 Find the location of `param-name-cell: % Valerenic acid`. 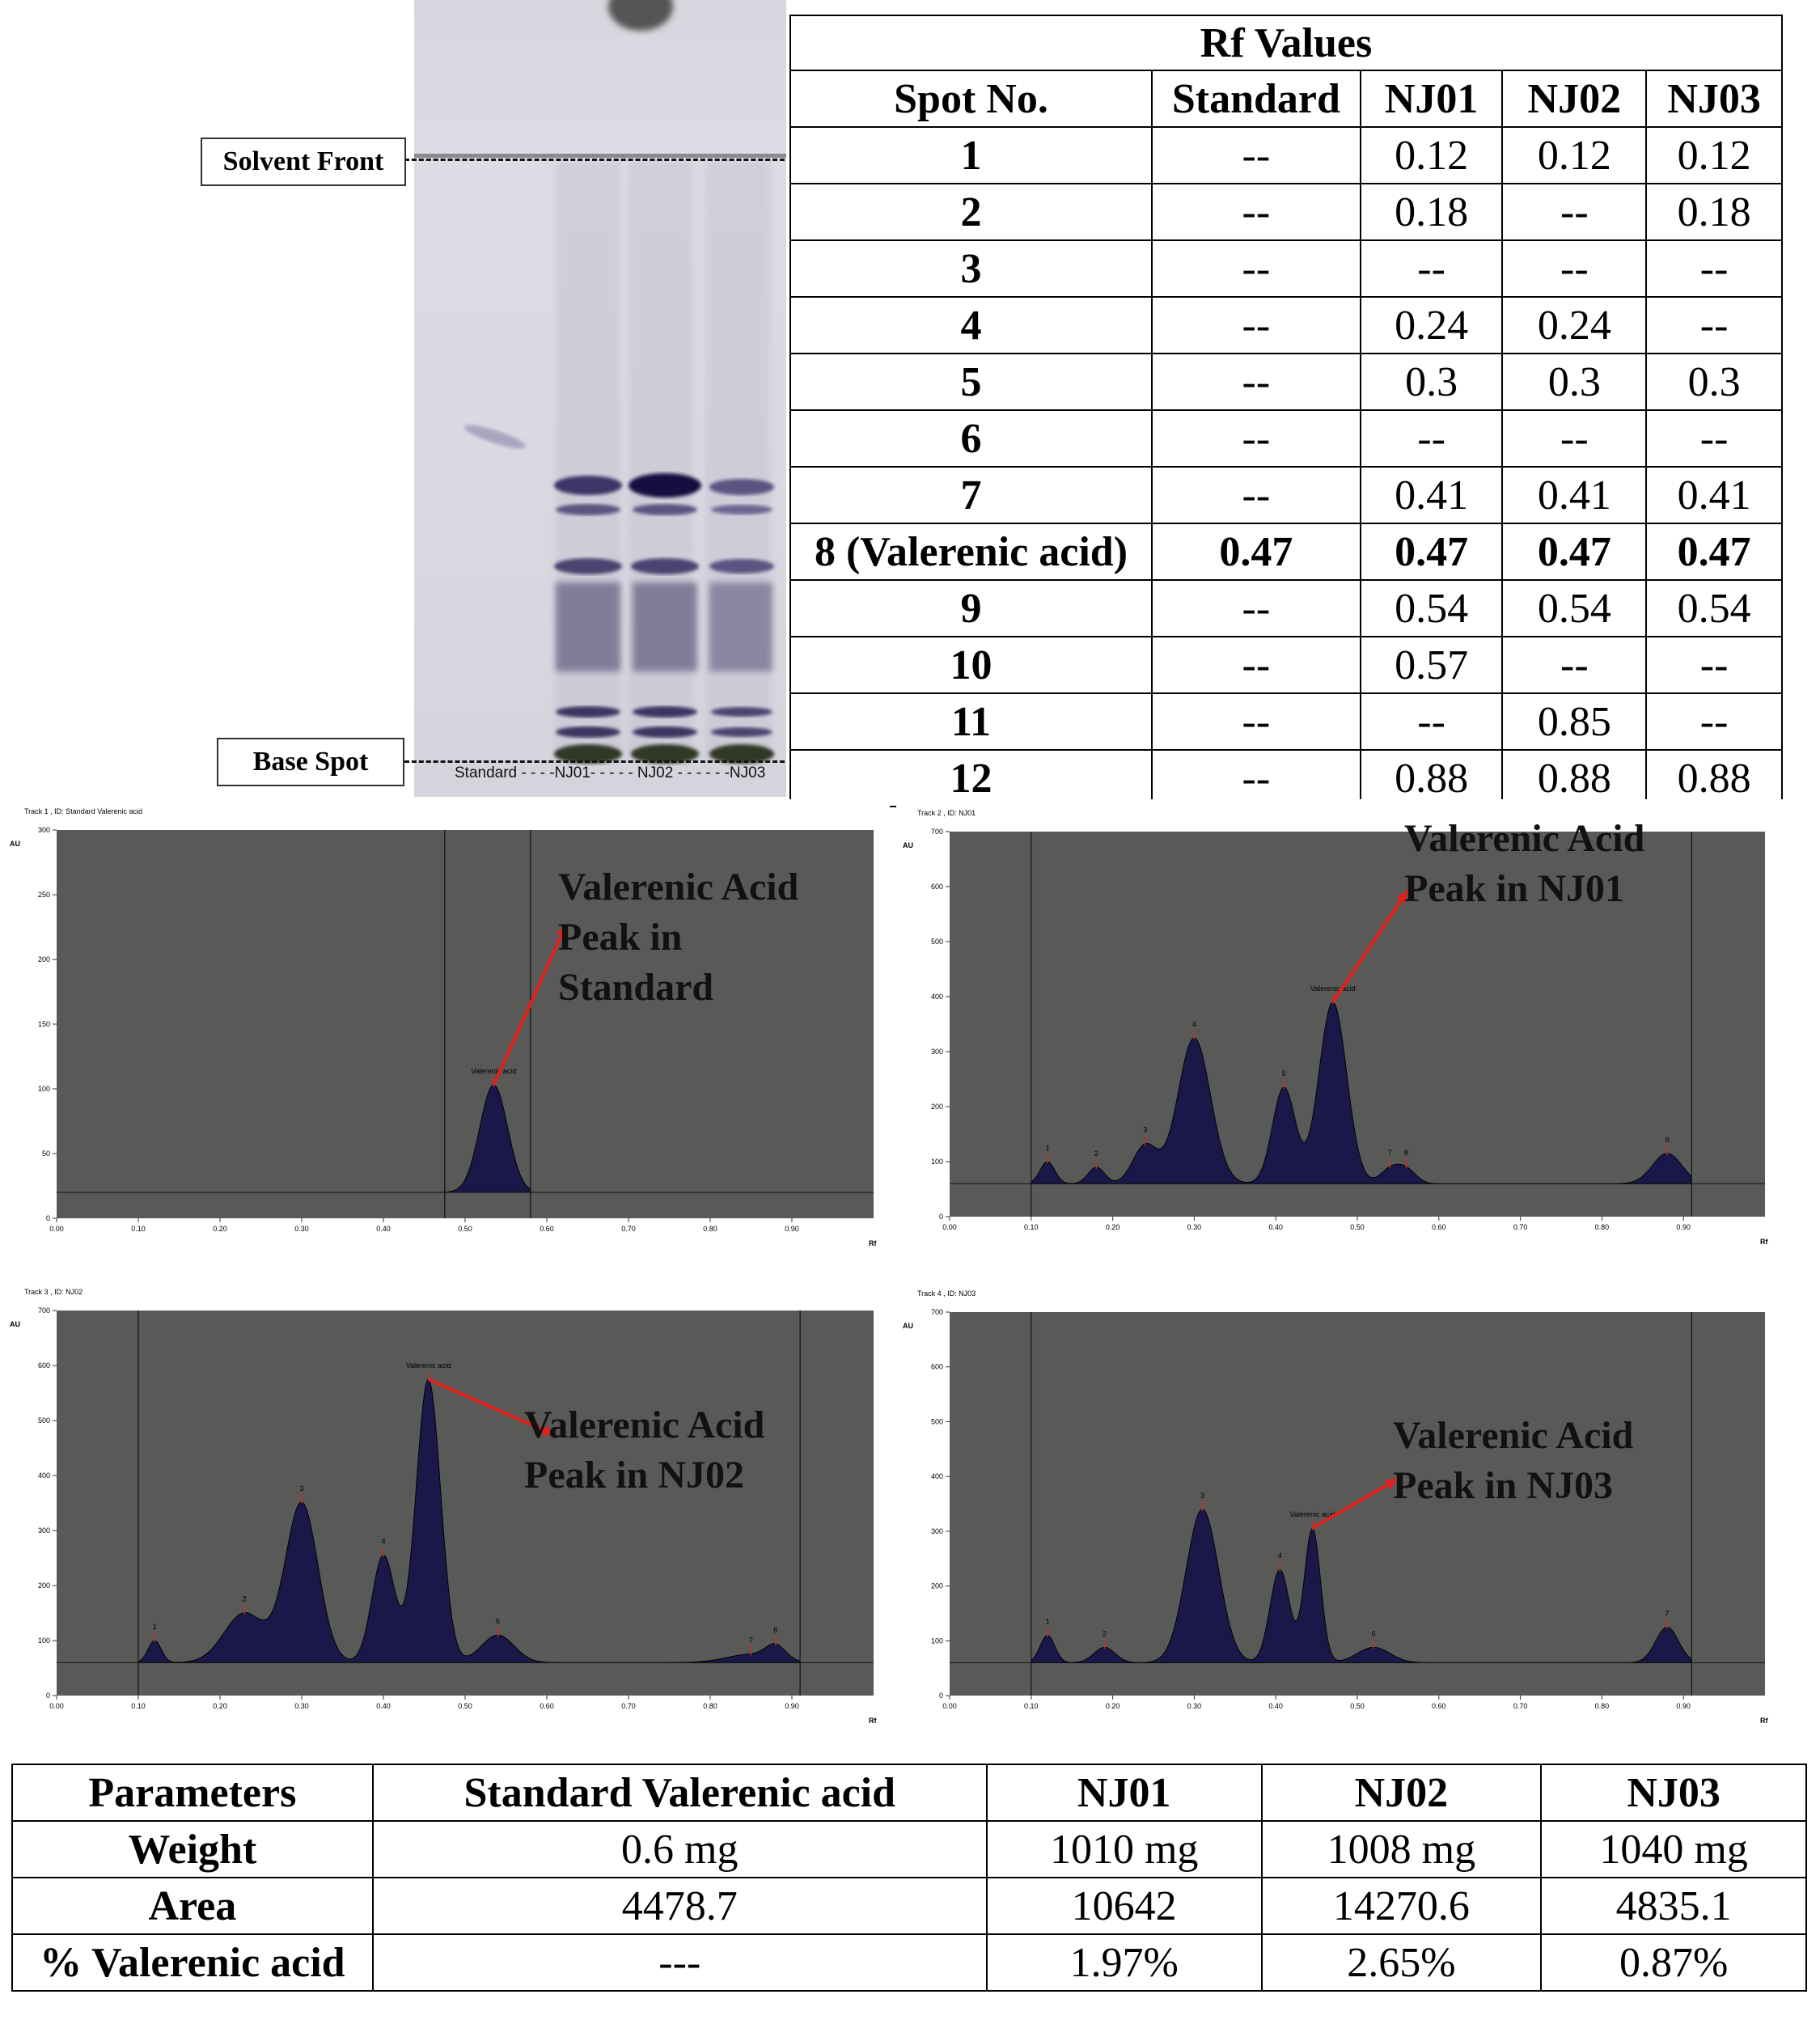

param-name-cell: % Valerenic acid is located at coordinates (192, 1962).